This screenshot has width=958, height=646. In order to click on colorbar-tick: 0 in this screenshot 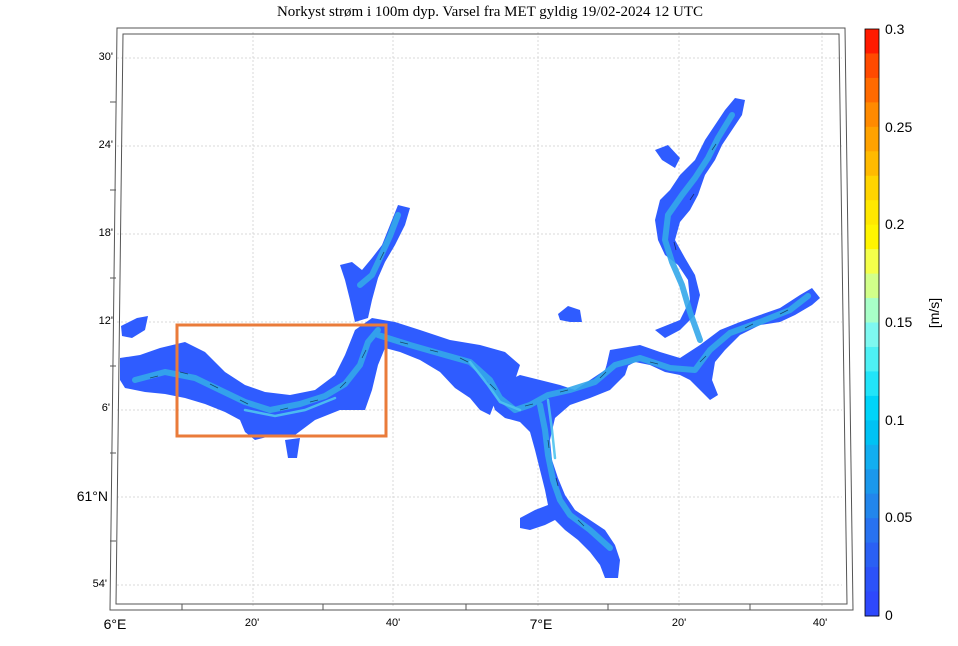, I will do `click(889, 615)`.